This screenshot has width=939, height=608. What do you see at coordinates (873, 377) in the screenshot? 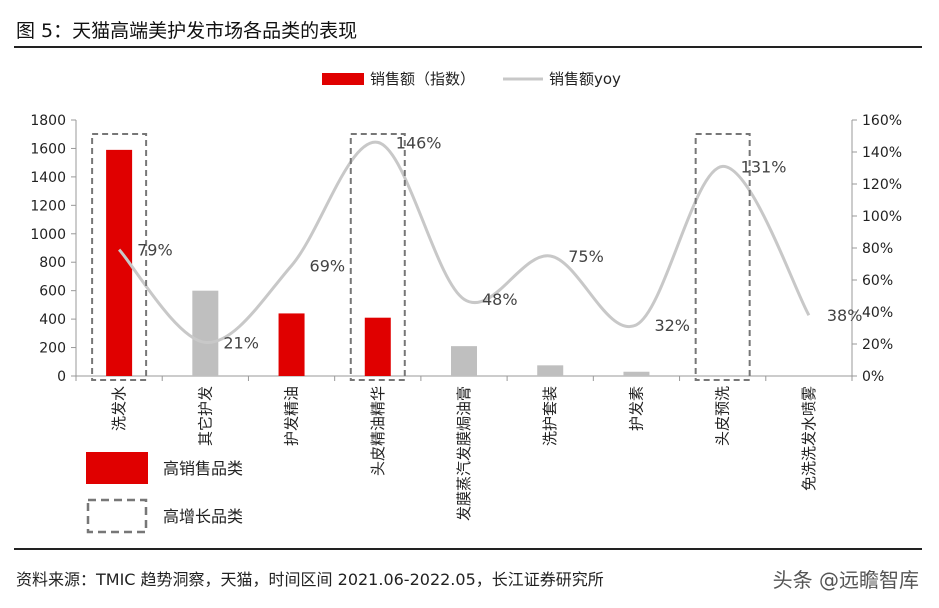
I see `right-tick-label: 0%` at bounding box center [873, 377].